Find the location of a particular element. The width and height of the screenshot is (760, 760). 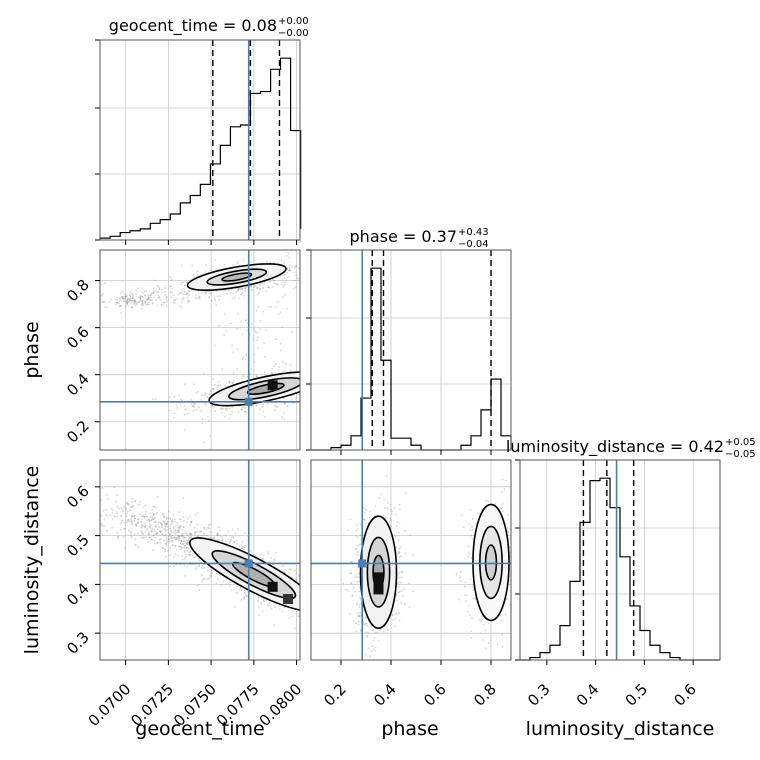

truth-marker is located at coordinates (248, 563).